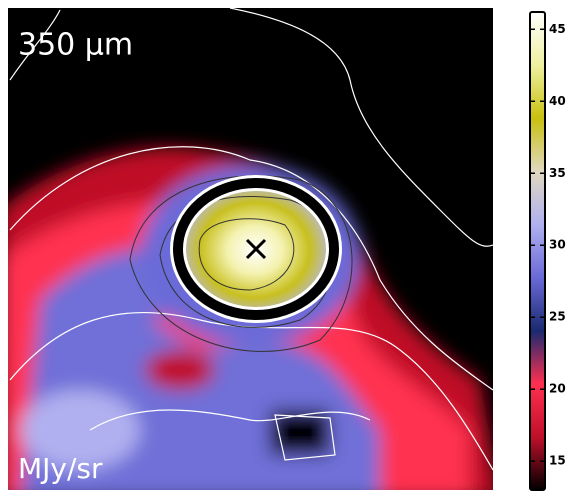 The height and width of the screenshot is (497, 579). What do you see at coordinates (557, 101) in the screenshot?
I see `colorbar-tick-label: 40` at bounding box center [557, 101].